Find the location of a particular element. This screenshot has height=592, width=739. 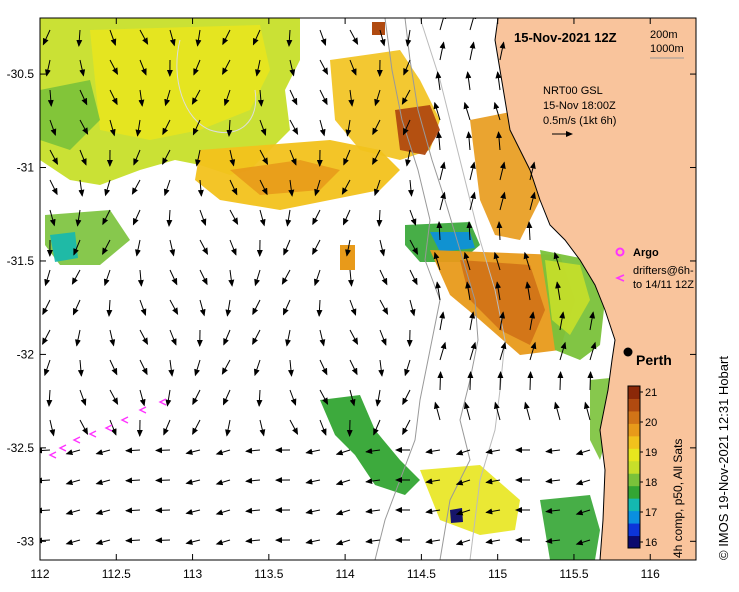

sst-patch-left-teal is located at coordinates (64, 247).